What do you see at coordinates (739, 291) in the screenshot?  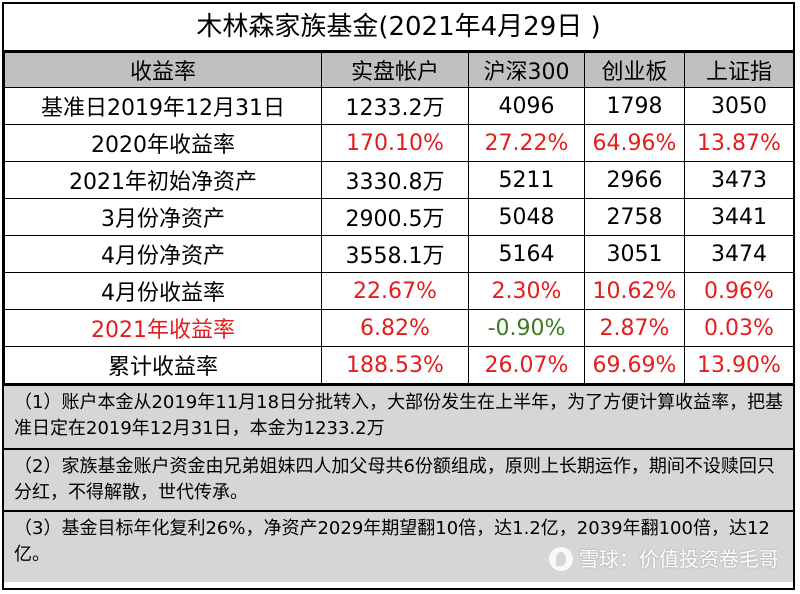 I see `table-cell: 0.96%` at bounding box center [739, 291].